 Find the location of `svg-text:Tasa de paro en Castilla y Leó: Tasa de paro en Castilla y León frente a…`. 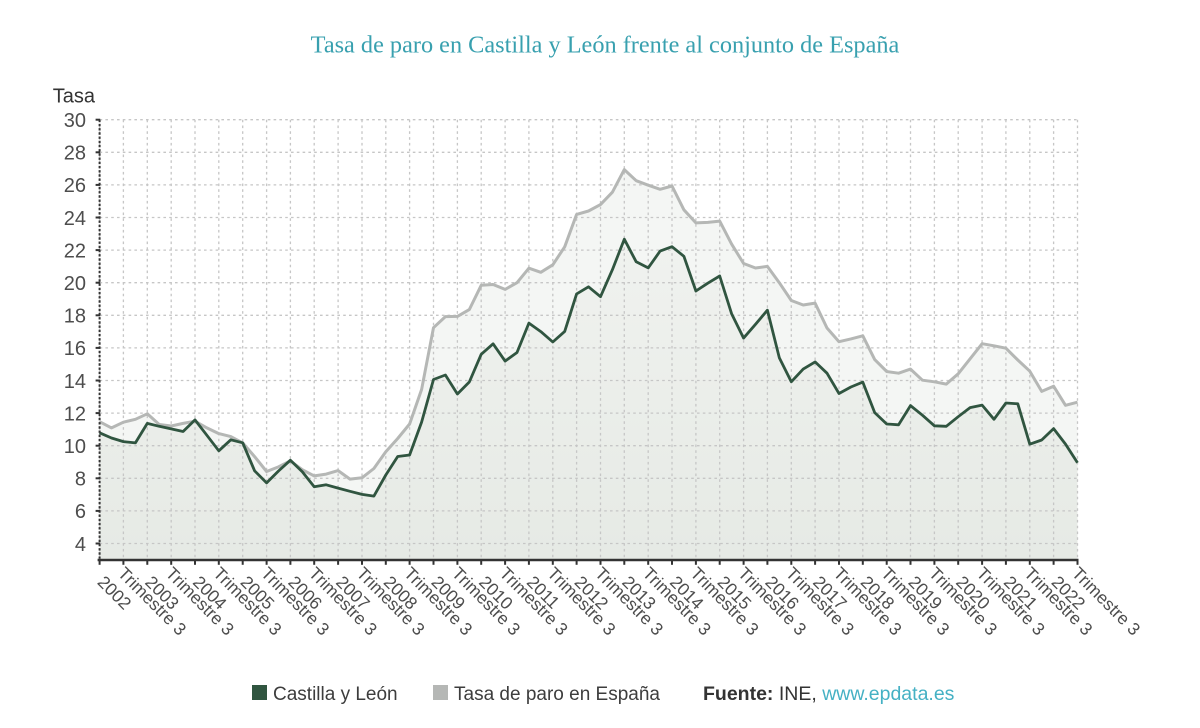

svg-text:Tasa de paro en Castilla y Leó: Tasa de paro en Castilla y León frente a… is located at coordinates (605, 45).